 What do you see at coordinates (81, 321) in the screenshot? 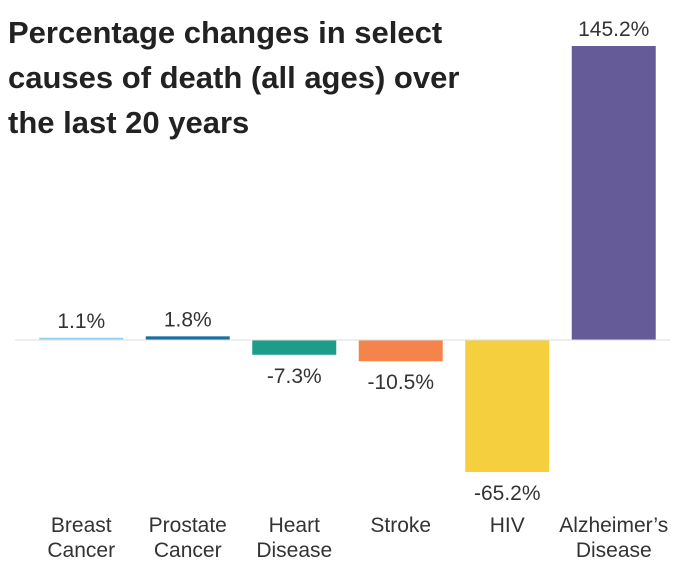
I see `value-label: 1.1%` at bounding box center [81, 321].